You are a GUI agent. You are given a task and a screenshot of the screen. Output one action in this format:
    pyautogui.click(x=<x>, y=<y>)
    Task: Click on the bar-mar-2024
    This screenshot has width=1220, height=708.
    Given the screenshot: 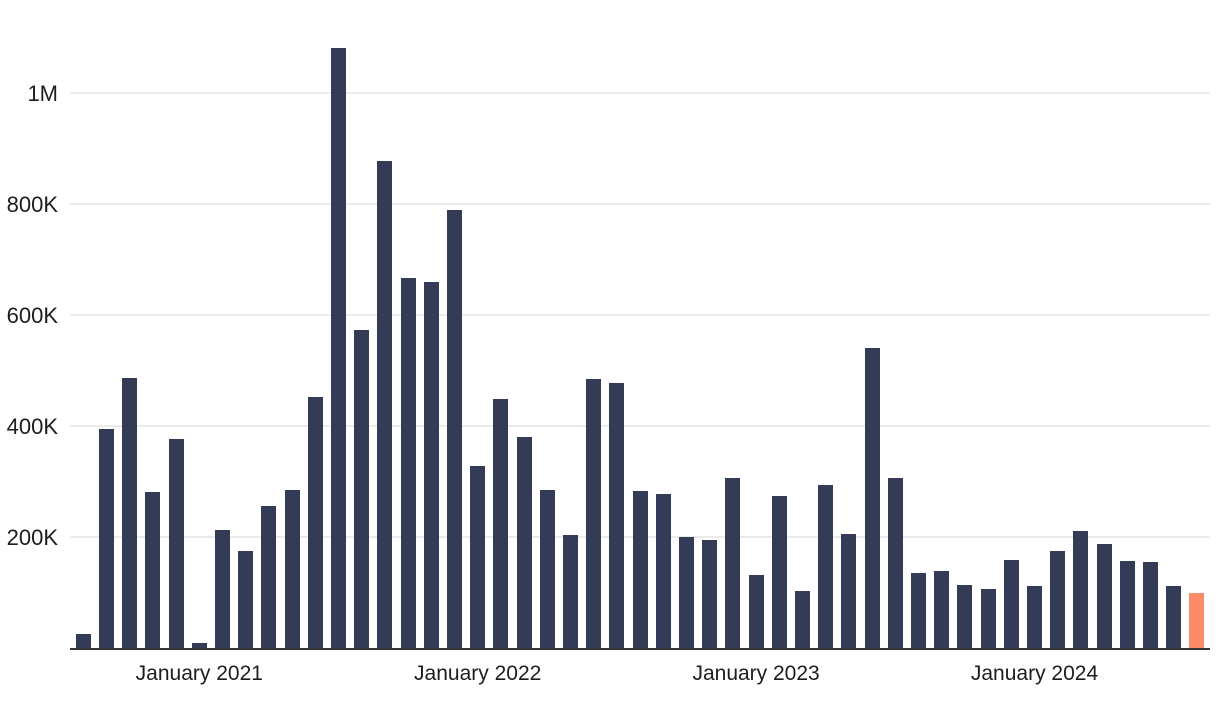 What is the action you would take?
    pyautogui.click(x=1081, y=589)
    